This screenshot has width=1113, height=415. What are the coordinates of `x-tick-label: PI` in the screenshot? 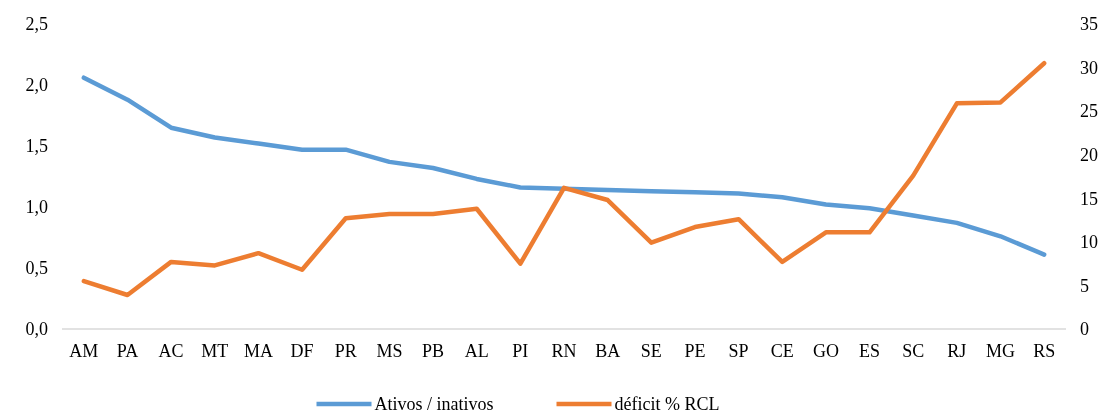 It's located at (520, 351).